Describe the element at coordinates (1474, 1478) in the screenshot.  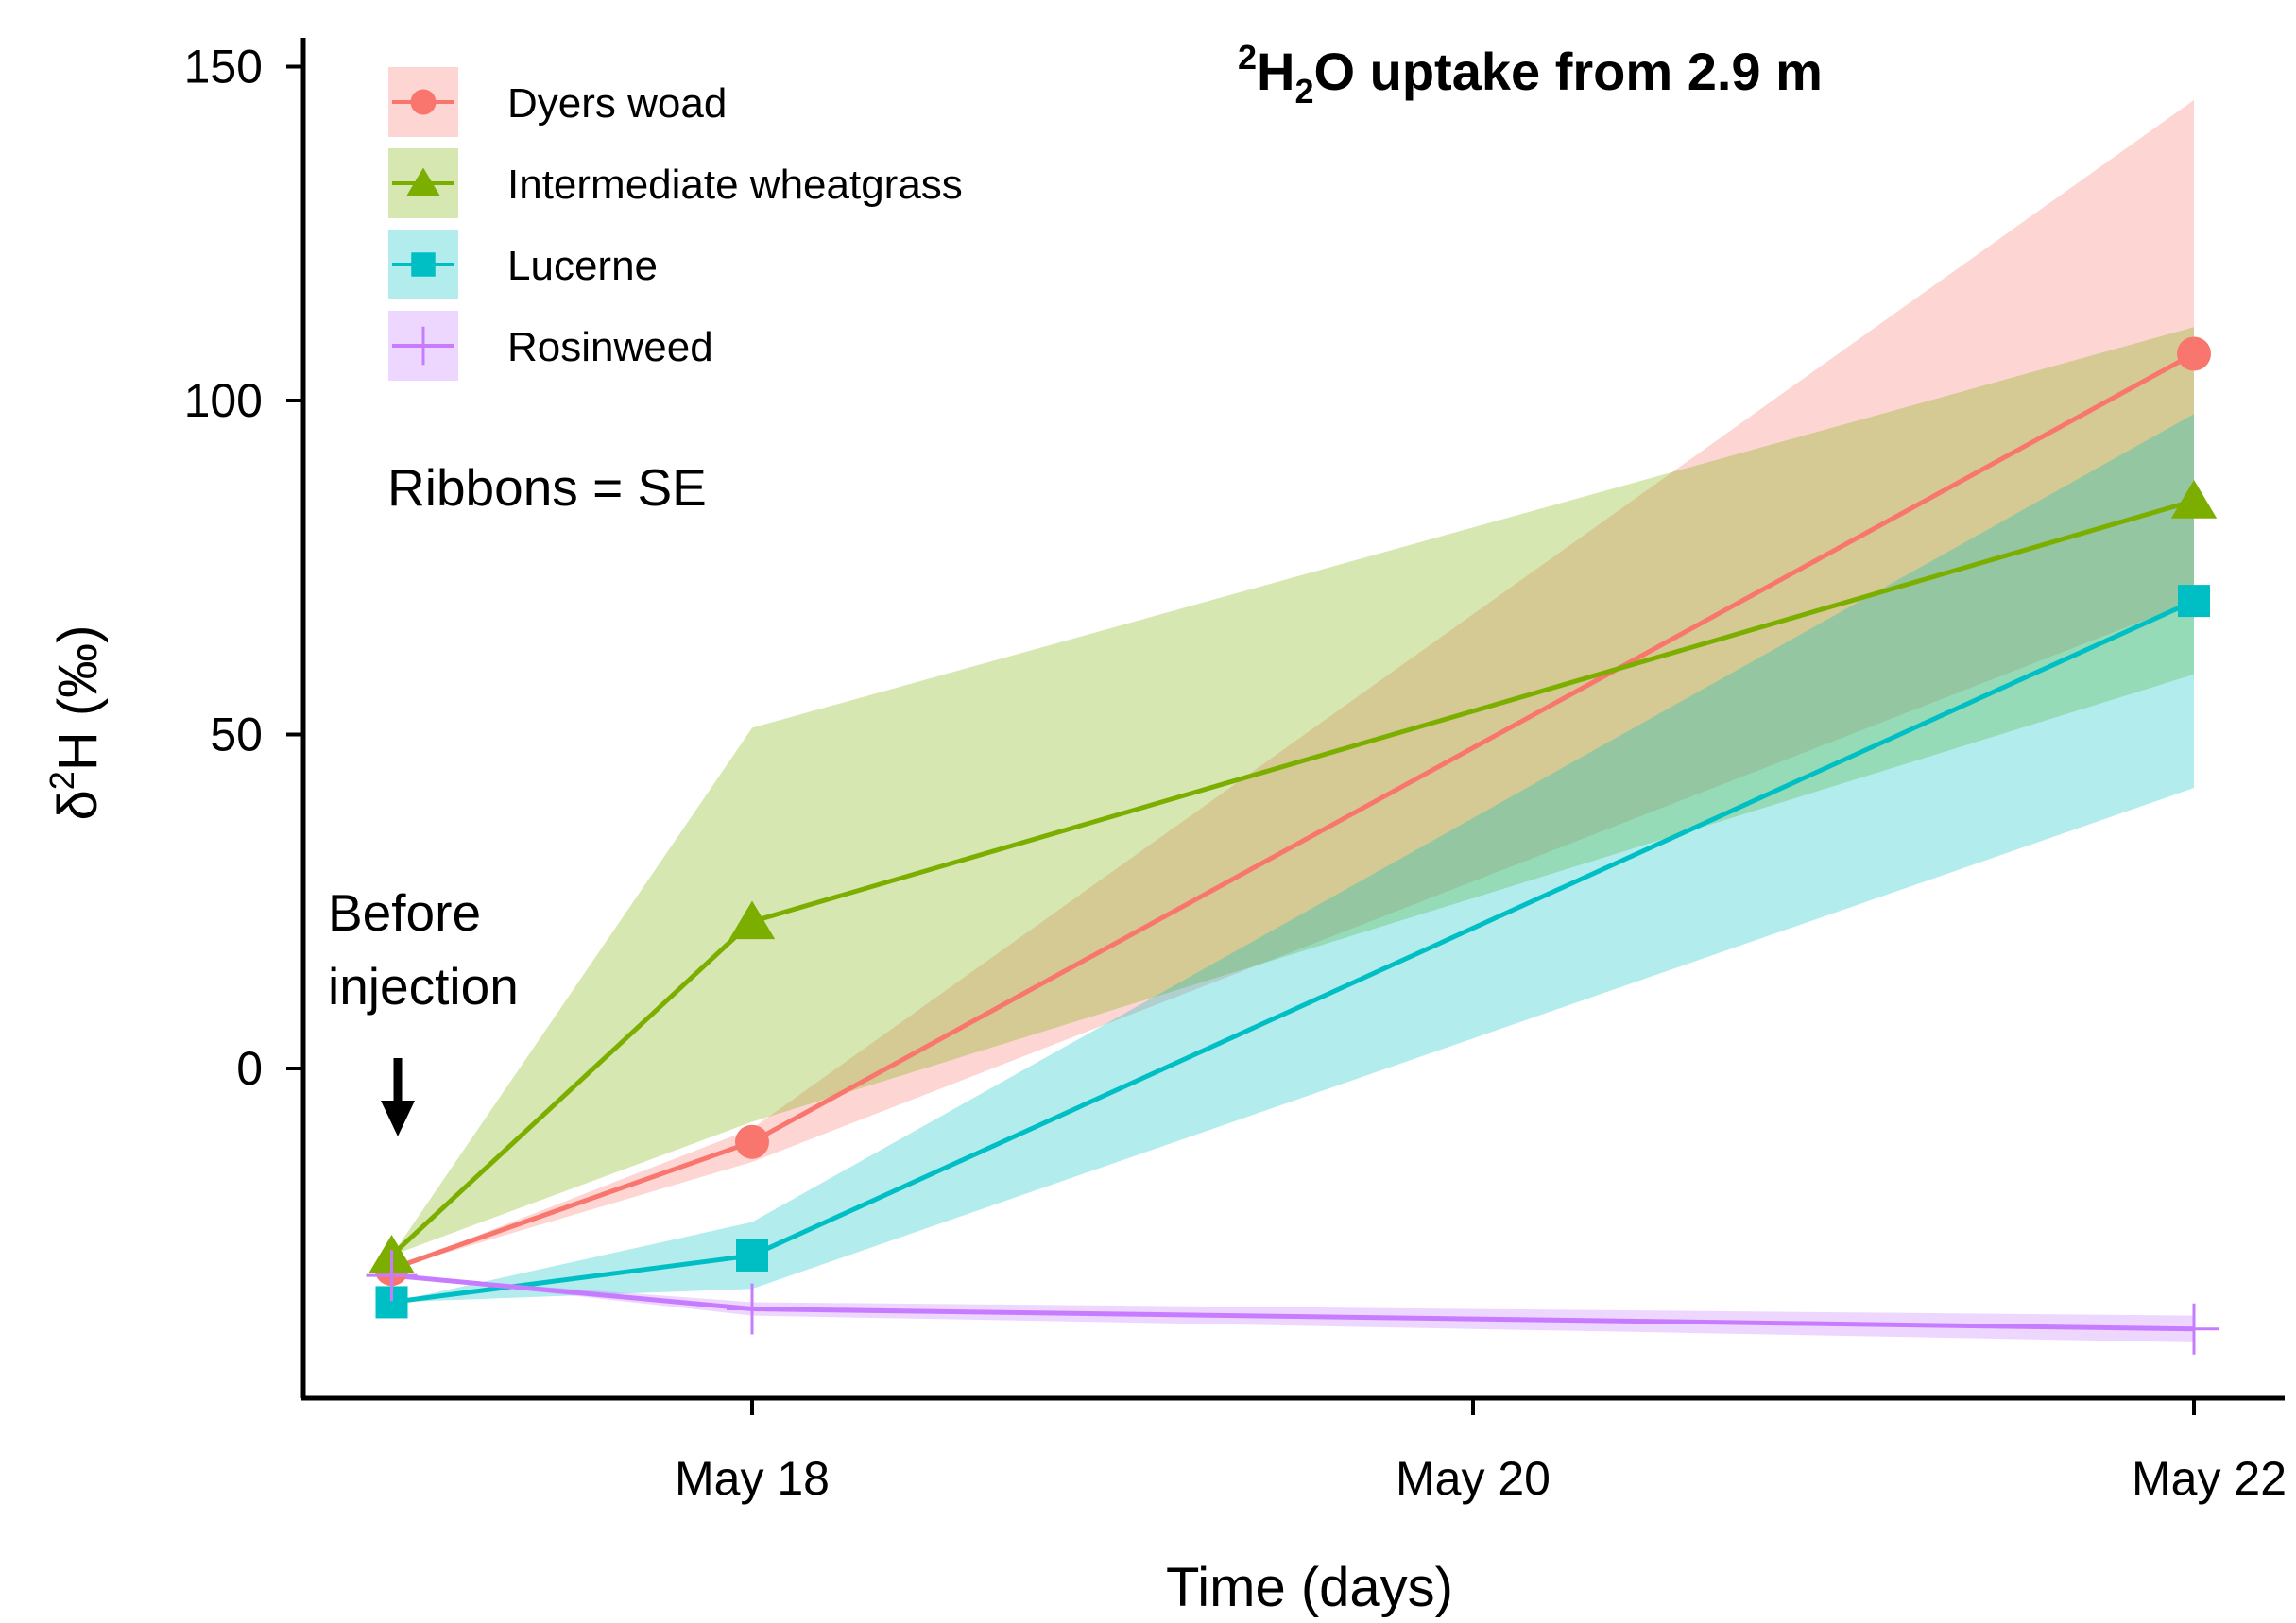
I see `x-tick-label-may-20: May 20` at that location.